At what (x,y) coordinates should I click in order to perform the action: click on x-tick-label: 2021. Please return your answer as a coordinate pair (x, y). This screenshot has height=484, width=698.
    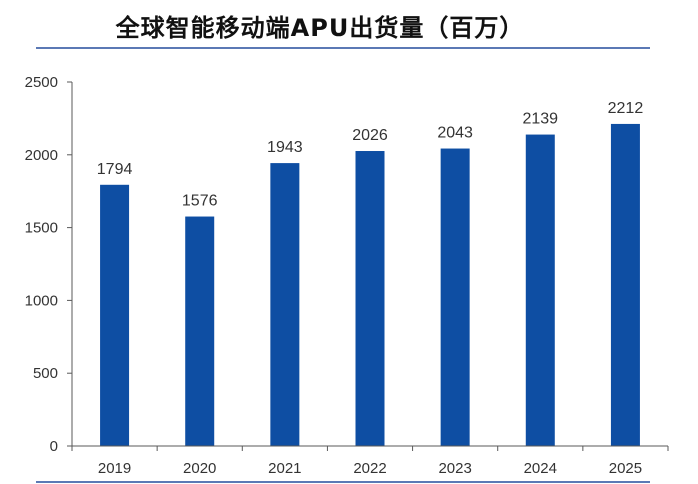
    Looking at the image, I should click on (284, 468).